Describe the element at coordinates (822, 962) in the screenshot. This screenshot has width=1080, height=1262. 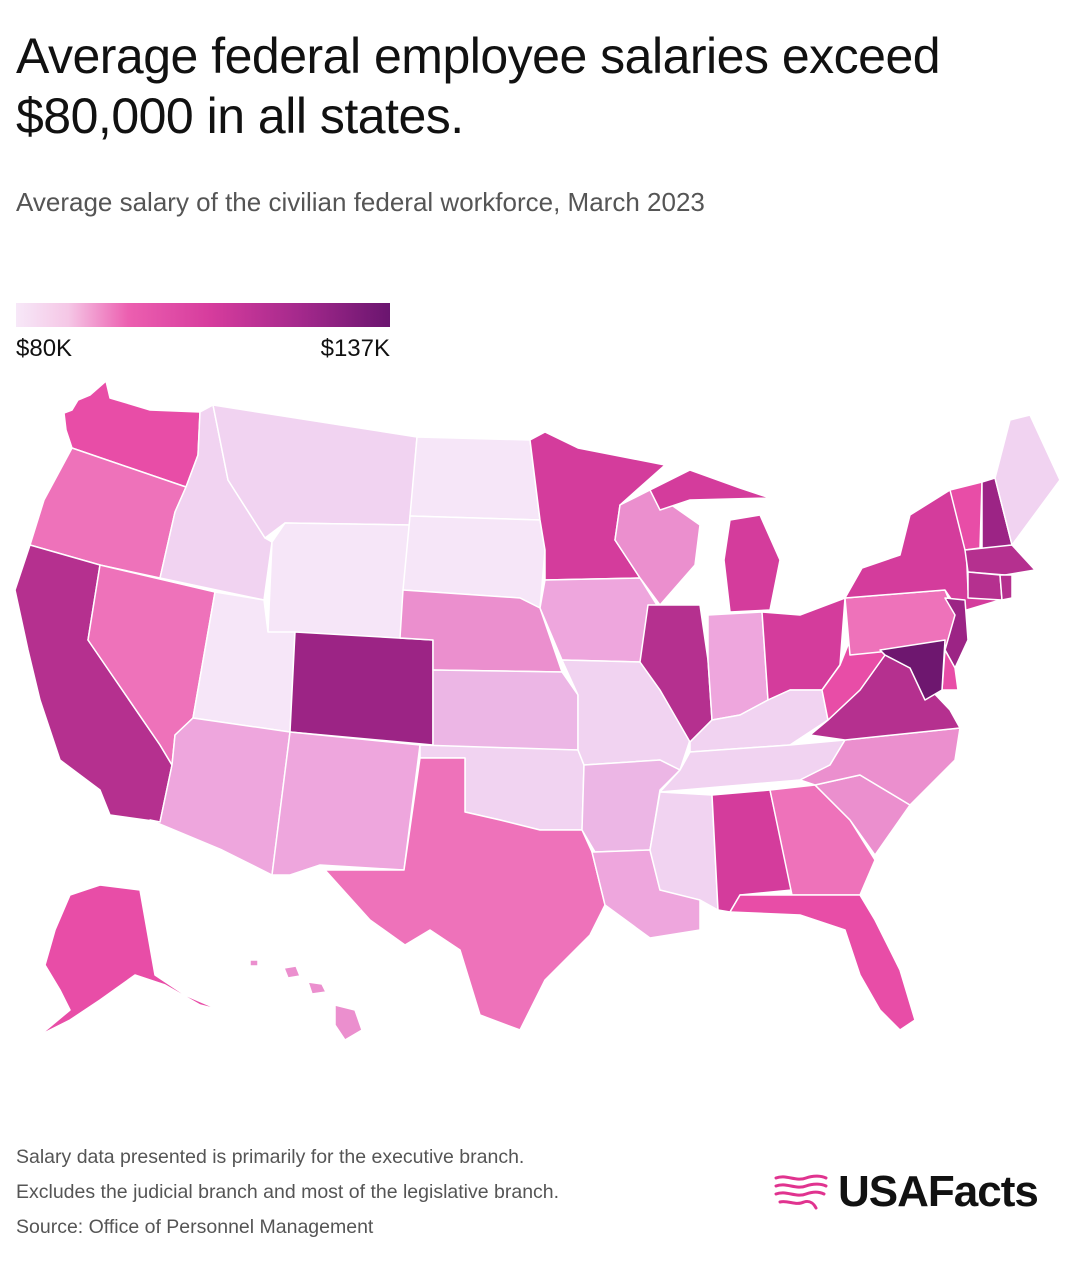
I see `state-fl` at that location.